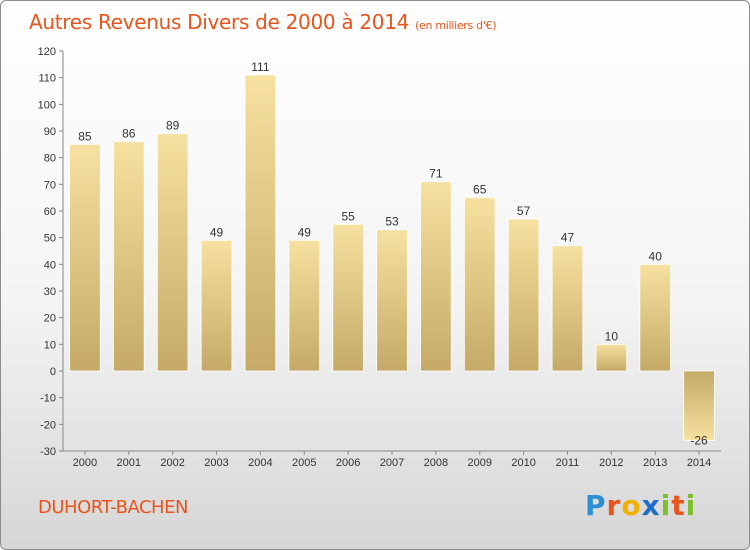 The height and width of the screenshot is (550, 750). I want to click on y-tick-label: 90, so click(50, 132).